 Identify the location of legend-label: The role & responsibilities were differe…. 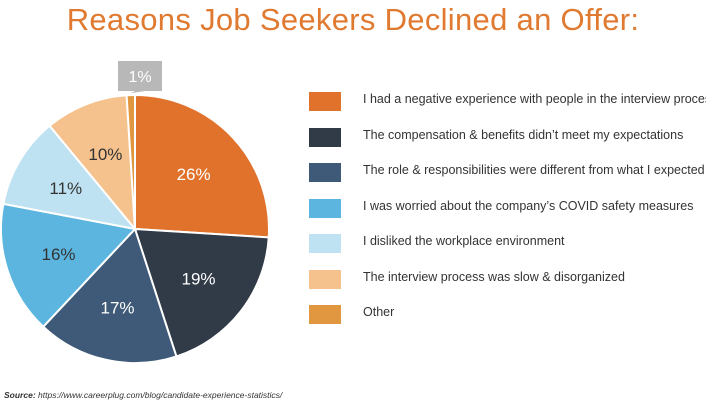
(534, 170).